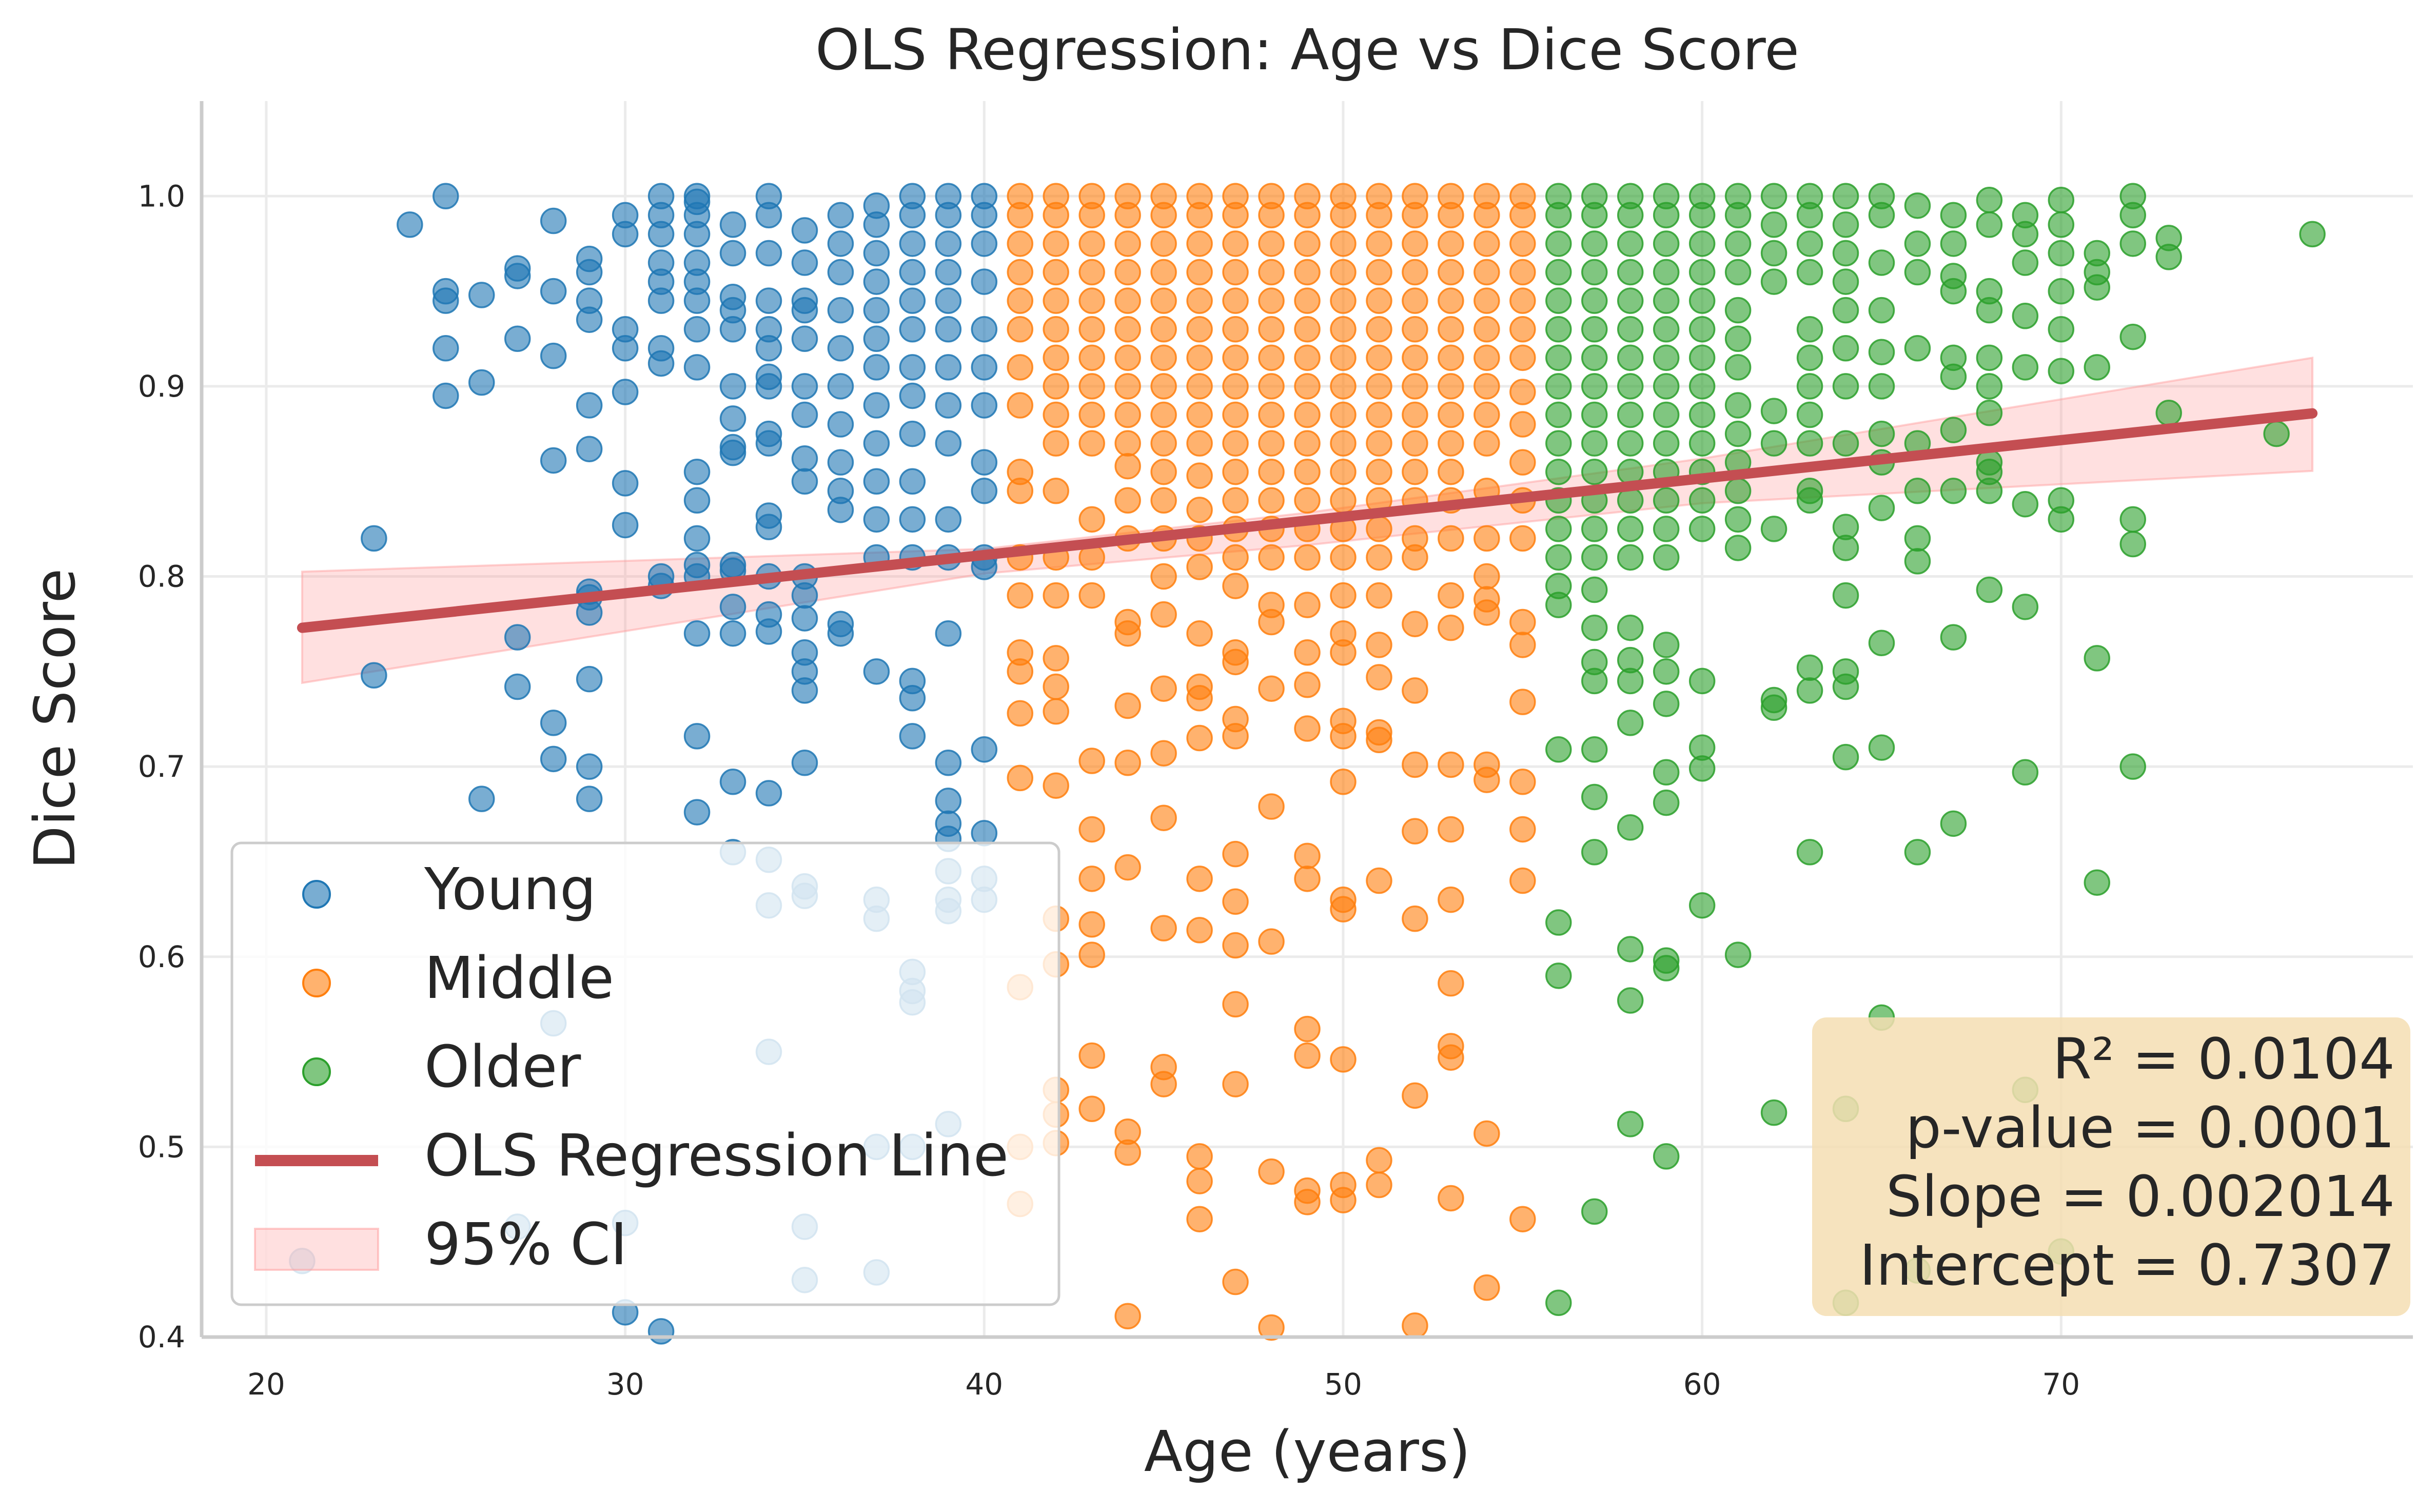 Image resolution: width=2436 pixels, height=1512 pixels. I want to click on x-tick-label: 30, so click(625, 1385).